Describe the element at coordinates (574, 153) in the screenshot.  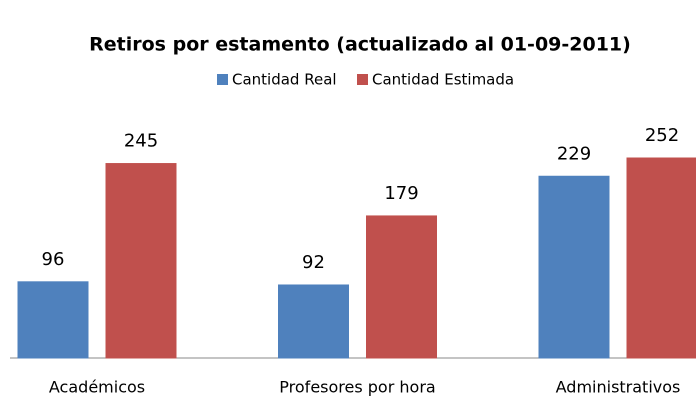
I see `data-label: 229` at that location.